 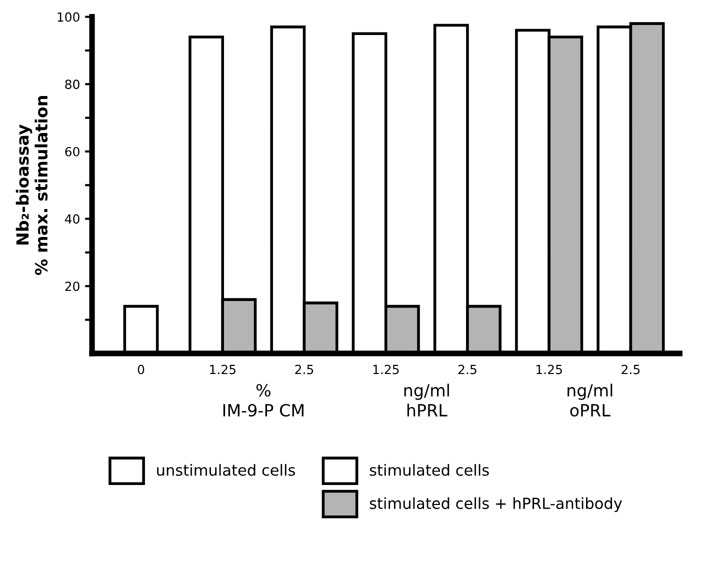 What do you see at coordinates (72, 287) in the screenshot?
I see `y-tick-label: 20` at bounding box center [72, 287].